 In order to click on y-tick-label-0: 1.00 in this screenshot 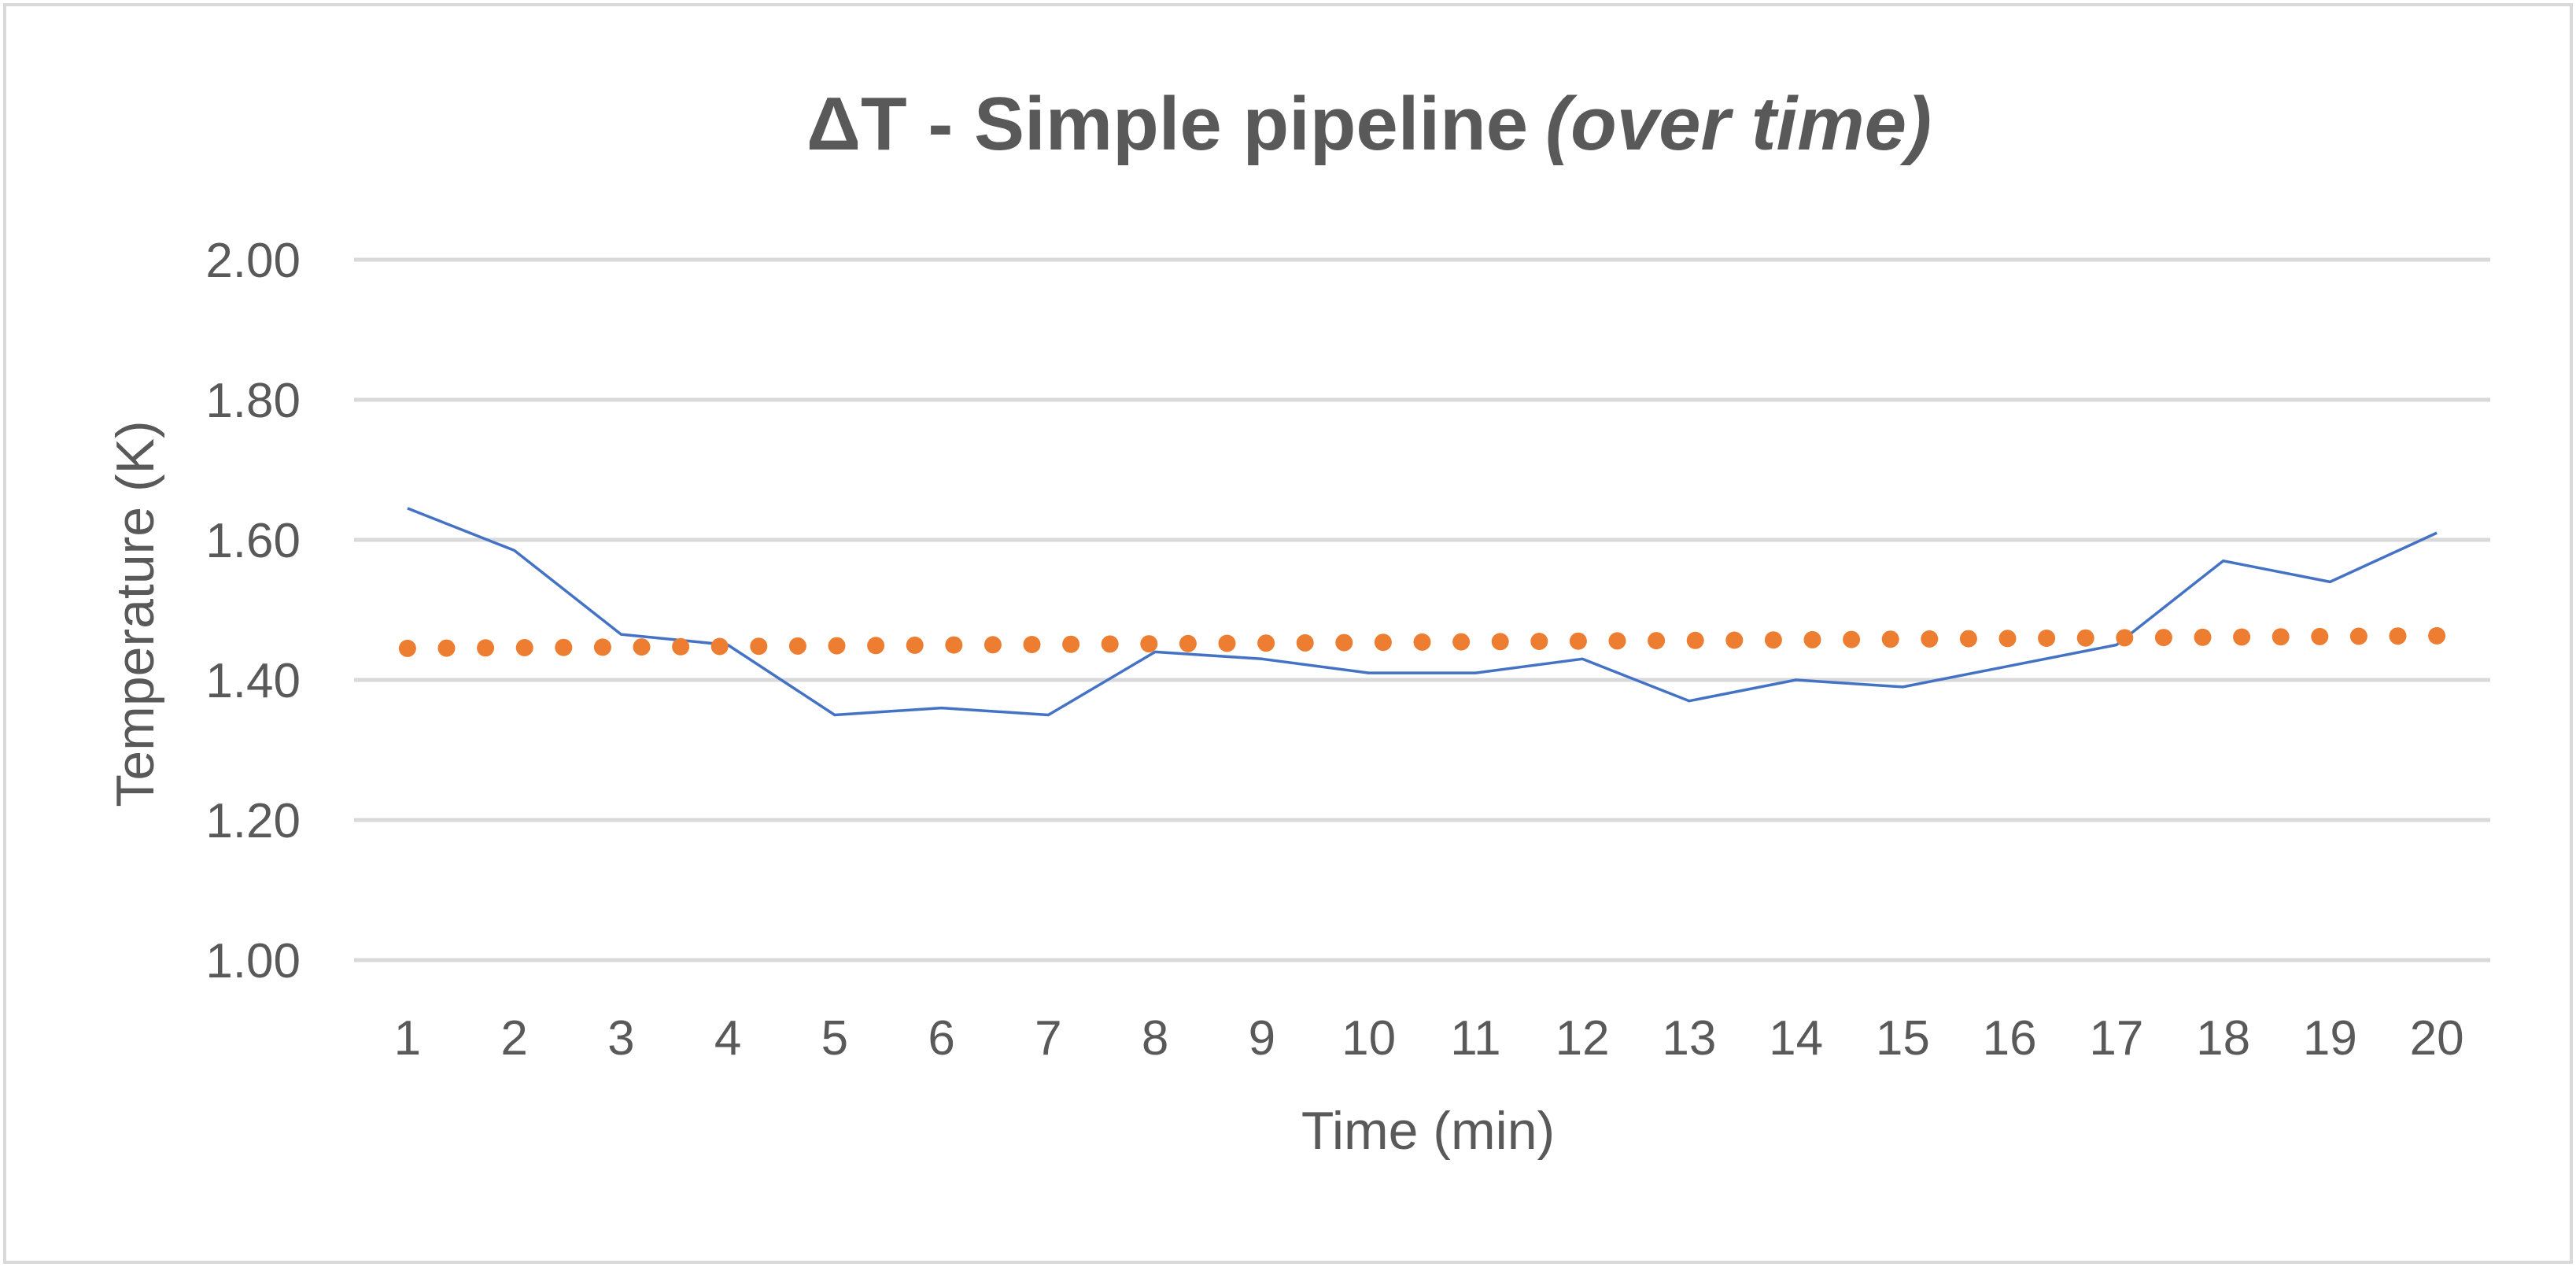, I will do `click(253, 961)`.